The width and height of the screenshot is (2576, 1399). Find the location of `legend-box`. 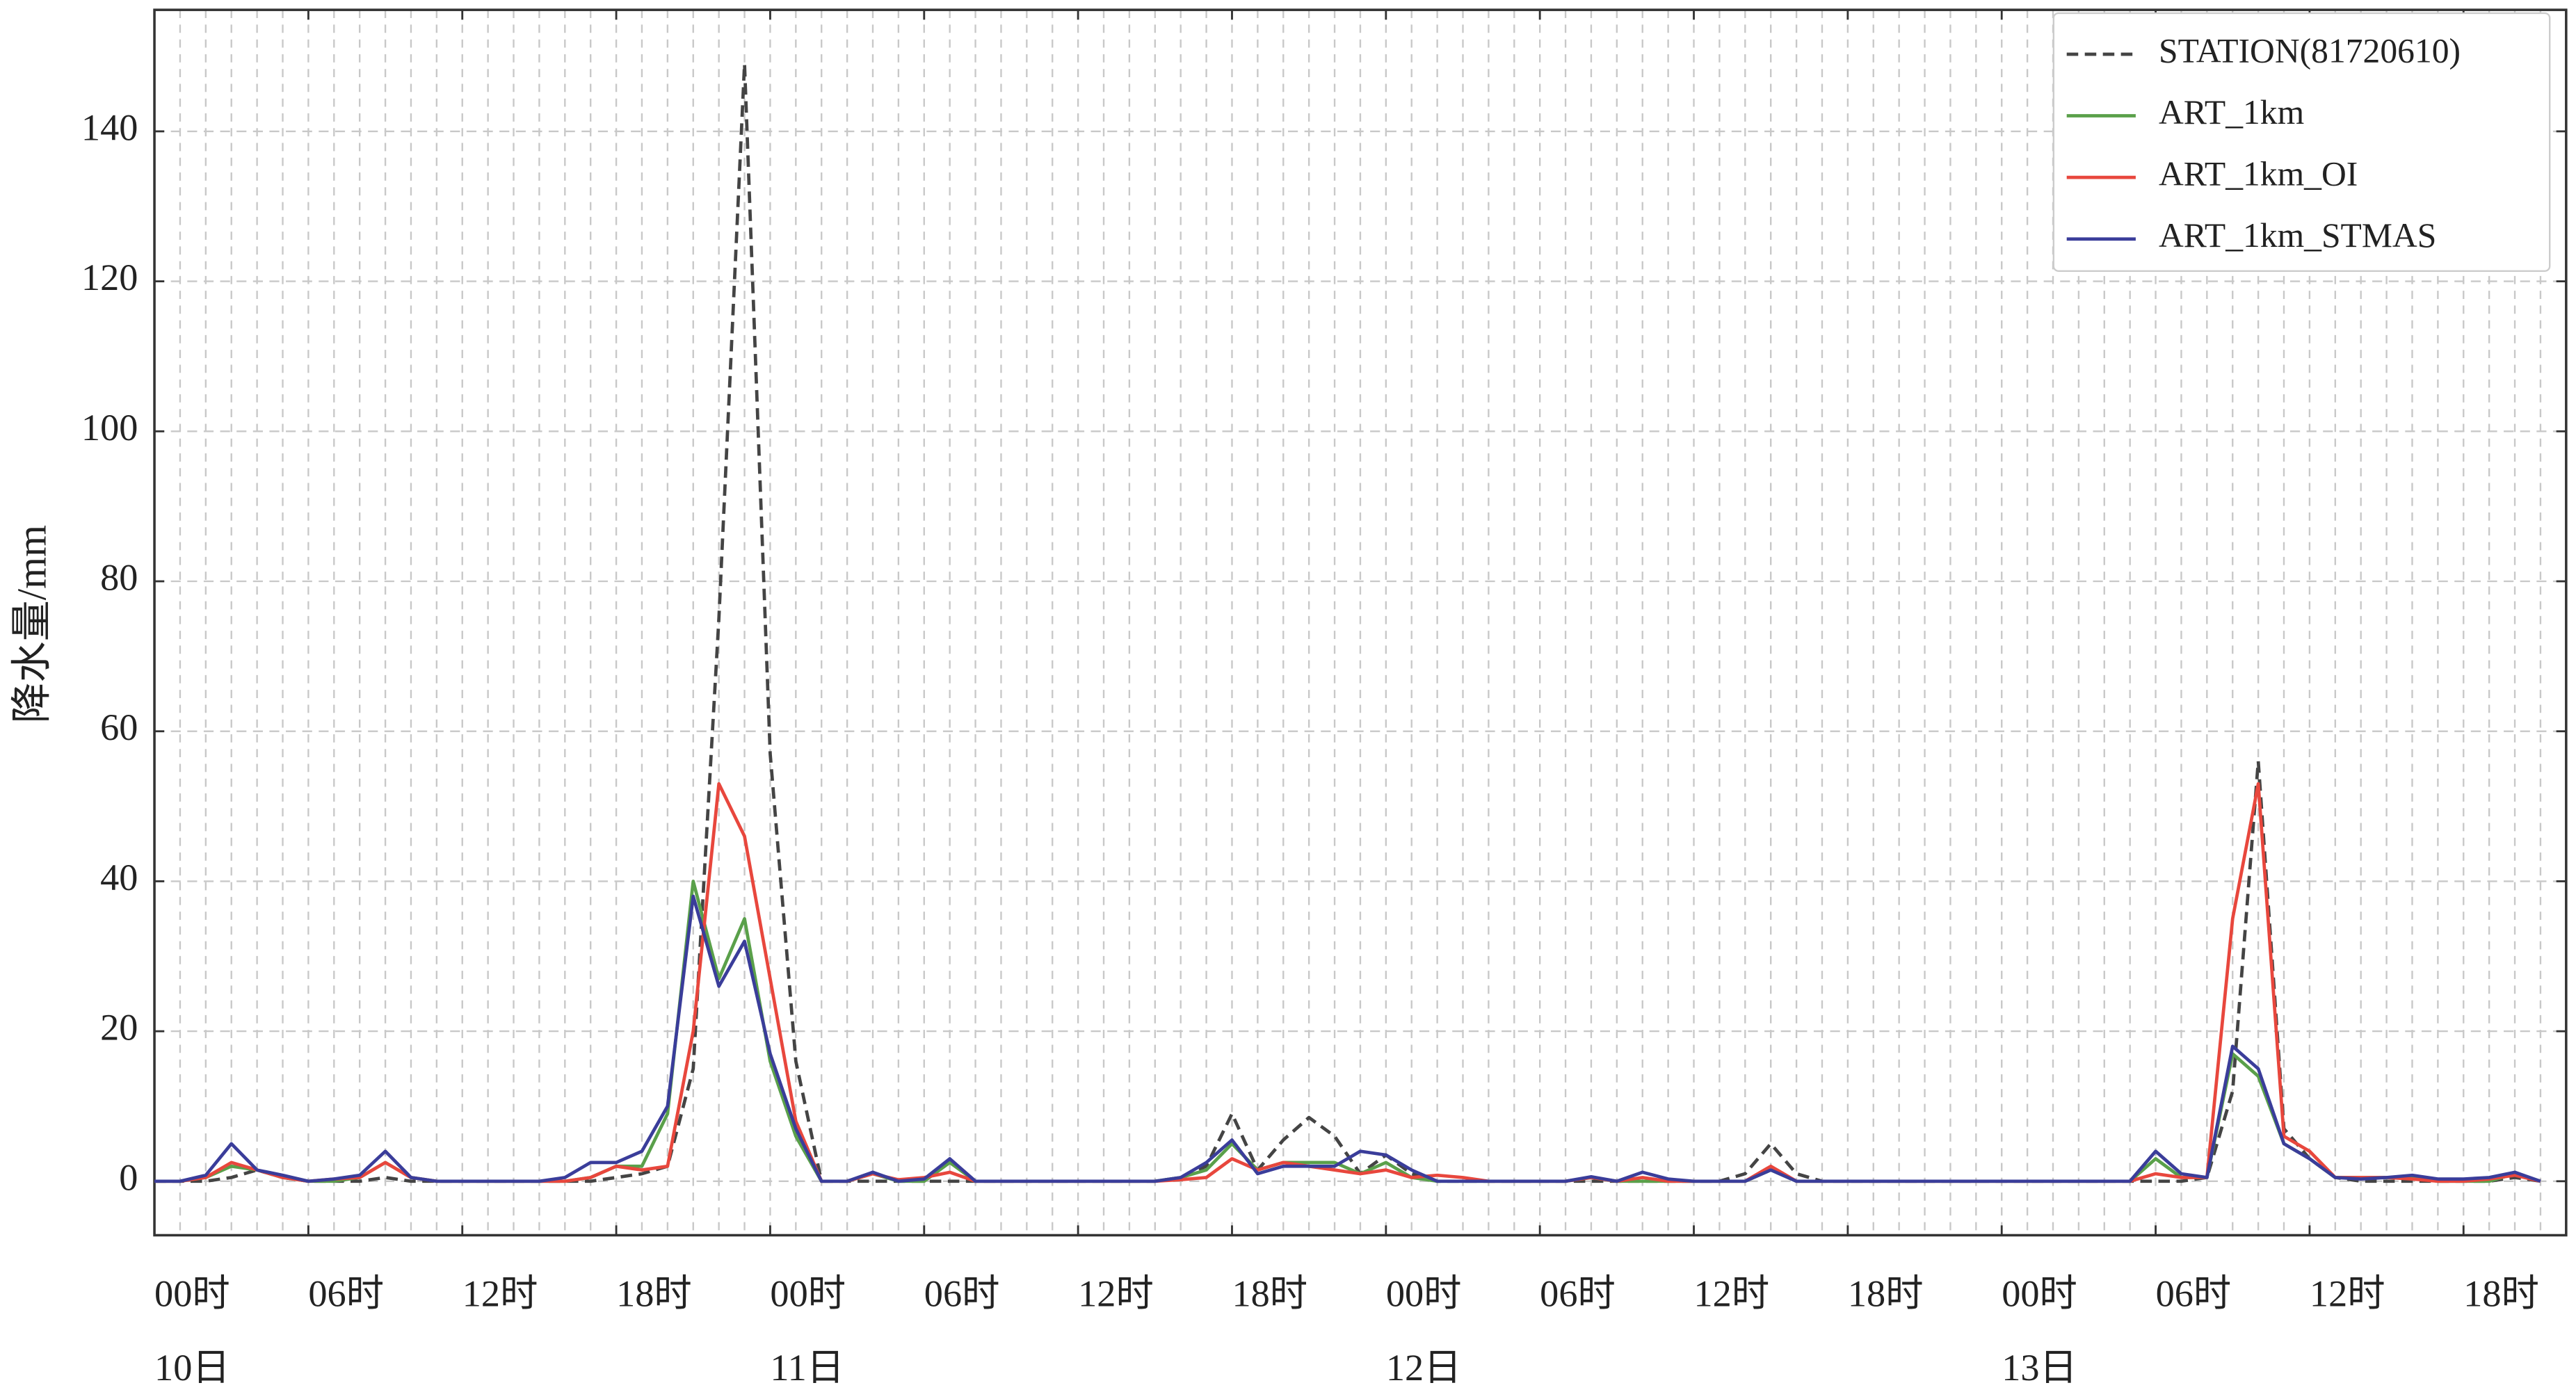

legend-box is located at coordinates (2301, 142).